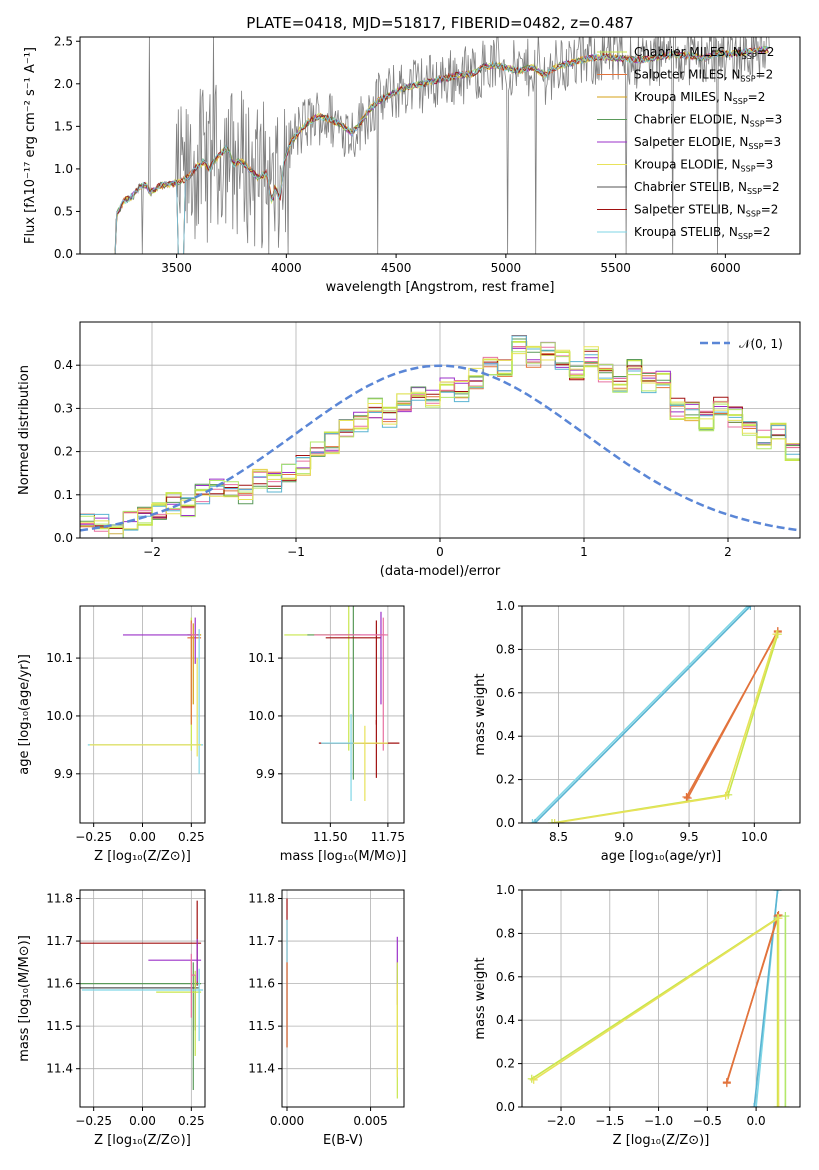 Image resolution: width=819 pixels, height=1170 pixels. What do you see at coordinates (176, 268) in the screenshot?
I see `spectrum-xtick-label: 3500` at bounding box center [176, 268].